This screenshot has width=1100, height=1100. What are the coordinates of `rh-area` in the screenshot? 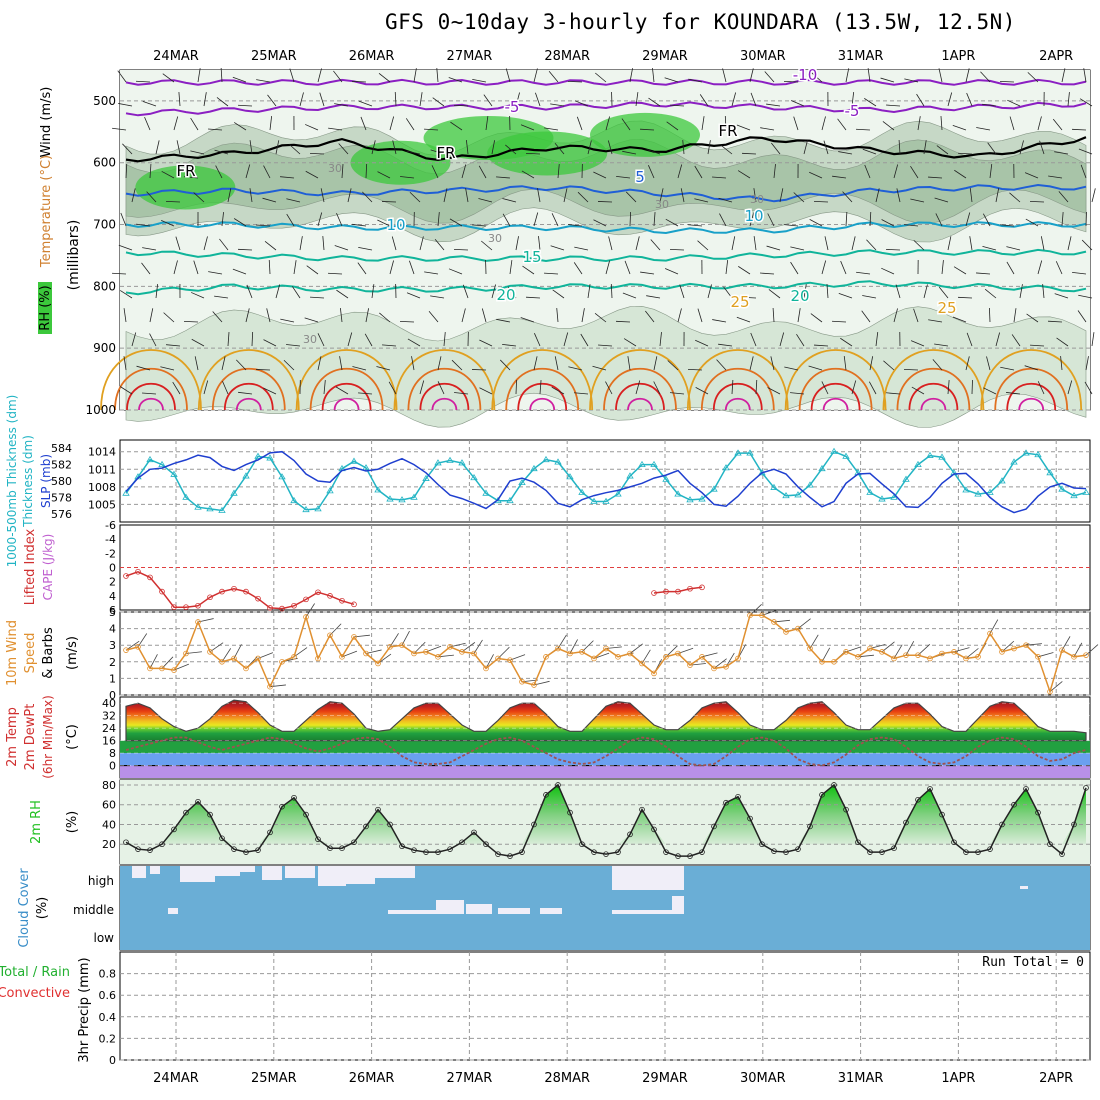 It's located at (606, 814).